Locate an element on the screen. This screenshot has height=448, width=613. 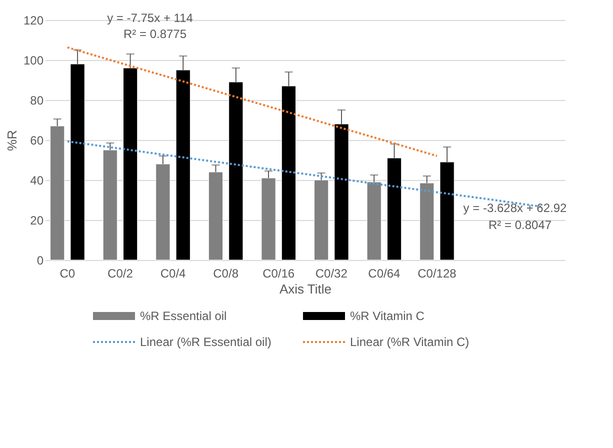
annotation: R² = 0.8047 is located at coordinates (520, 225).